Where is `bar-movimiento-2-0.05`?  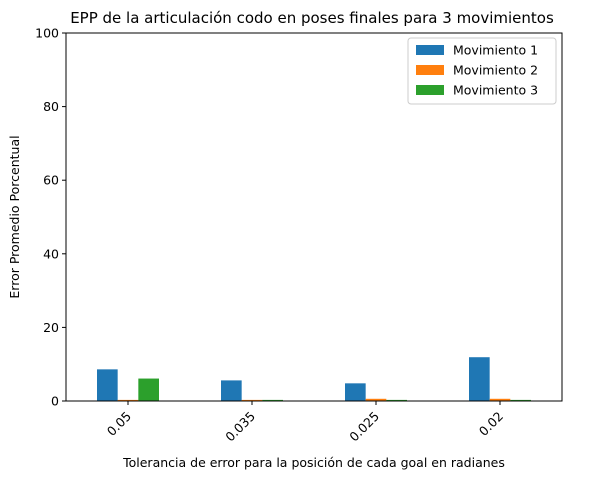
bar-movimiento-2-0.05 is located at coordinates (128, 400).